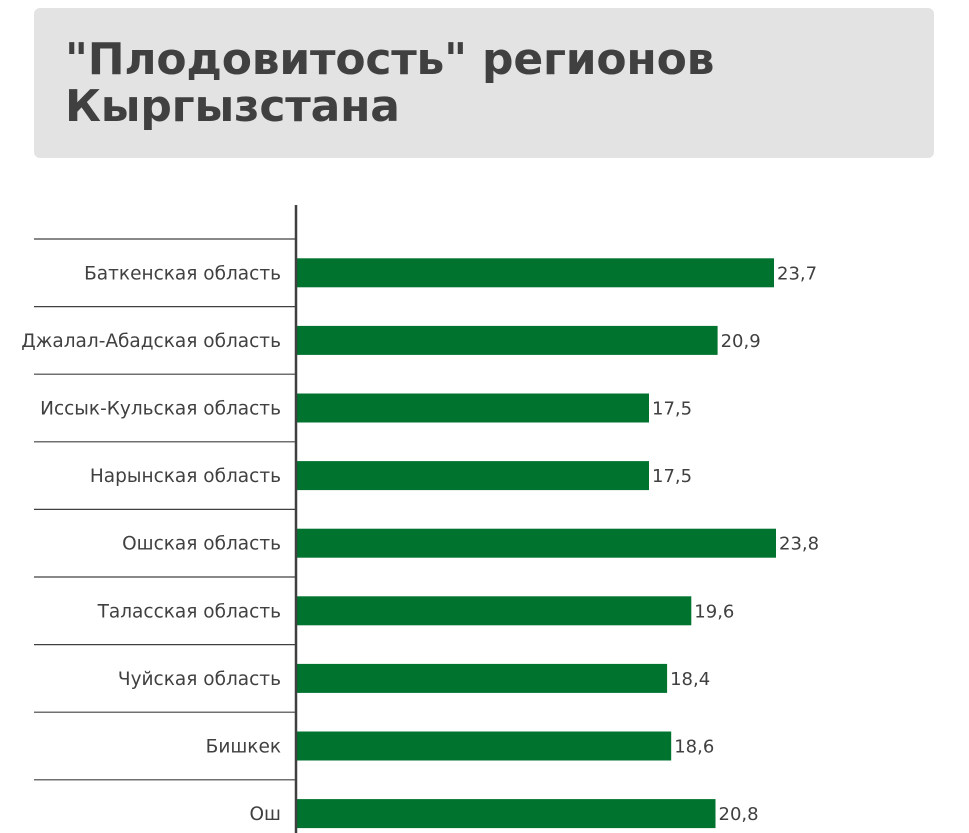 This screenshot has height=833, width=969. I want to click on page-title: "Плодовитость" регионов Кыргызстана, so click(390, 83).